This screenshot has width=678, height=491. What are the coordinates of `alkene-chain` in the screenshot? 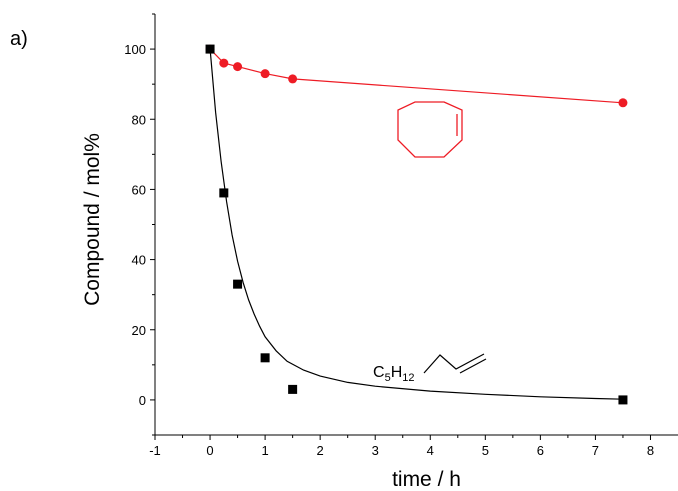 It's located at (454, 363).